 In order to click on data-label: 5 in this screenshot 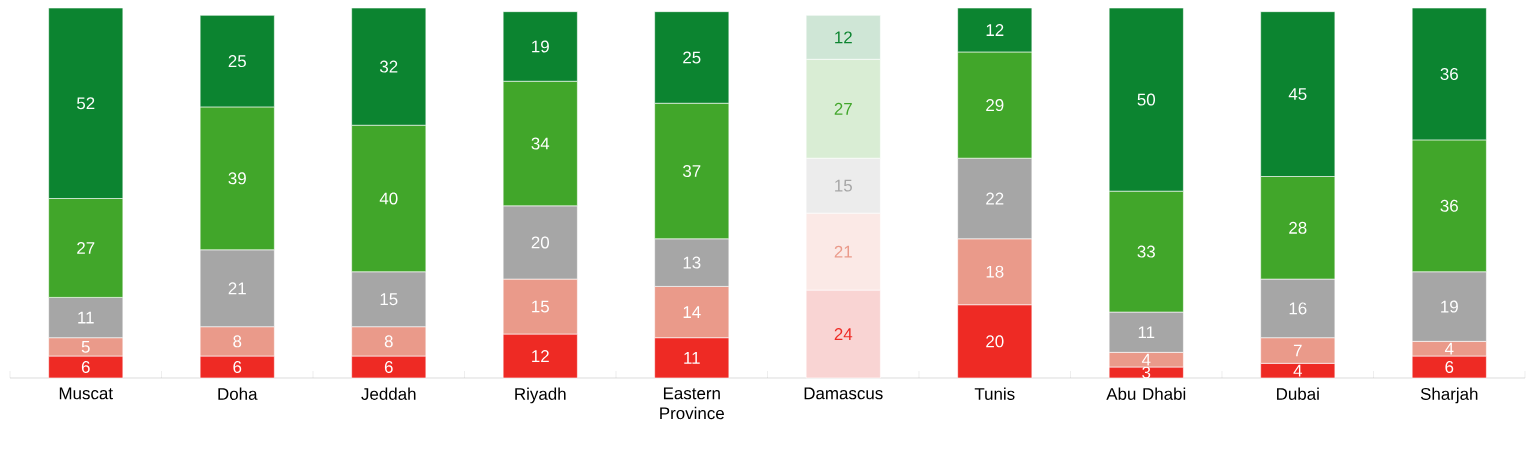, I will do `click(85, 346)`.